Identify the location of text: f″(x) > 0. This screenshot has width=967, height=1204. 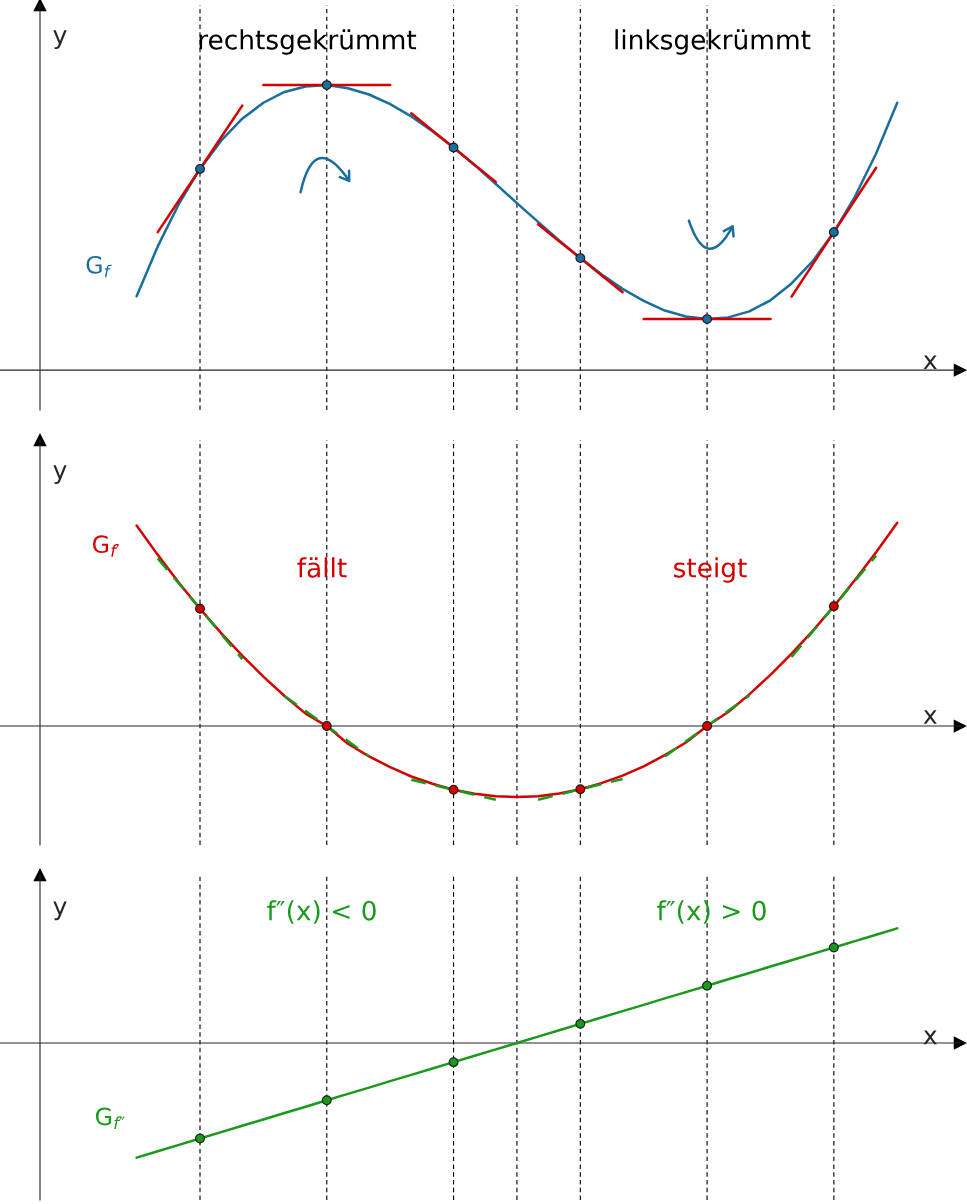
(711, 912).